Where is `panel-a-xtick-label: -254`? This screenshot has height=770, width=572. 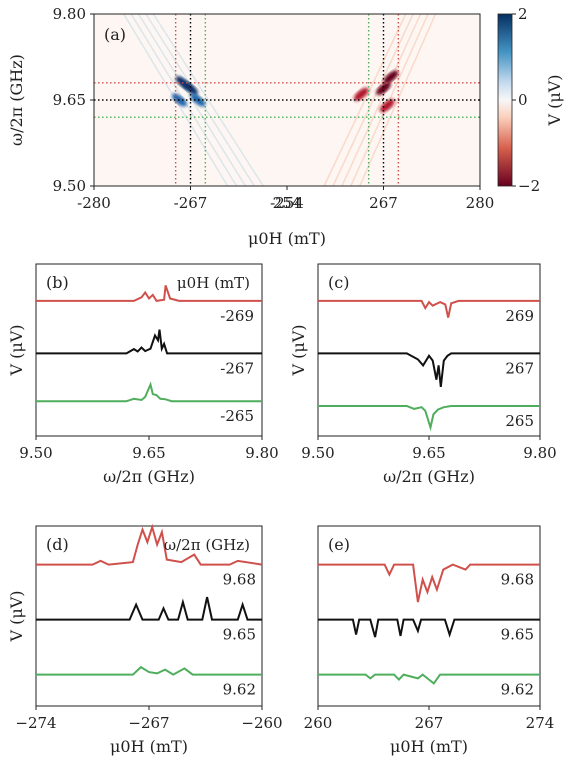 panel-a-xtick-label: -254 is located at coordinates (287, 203).